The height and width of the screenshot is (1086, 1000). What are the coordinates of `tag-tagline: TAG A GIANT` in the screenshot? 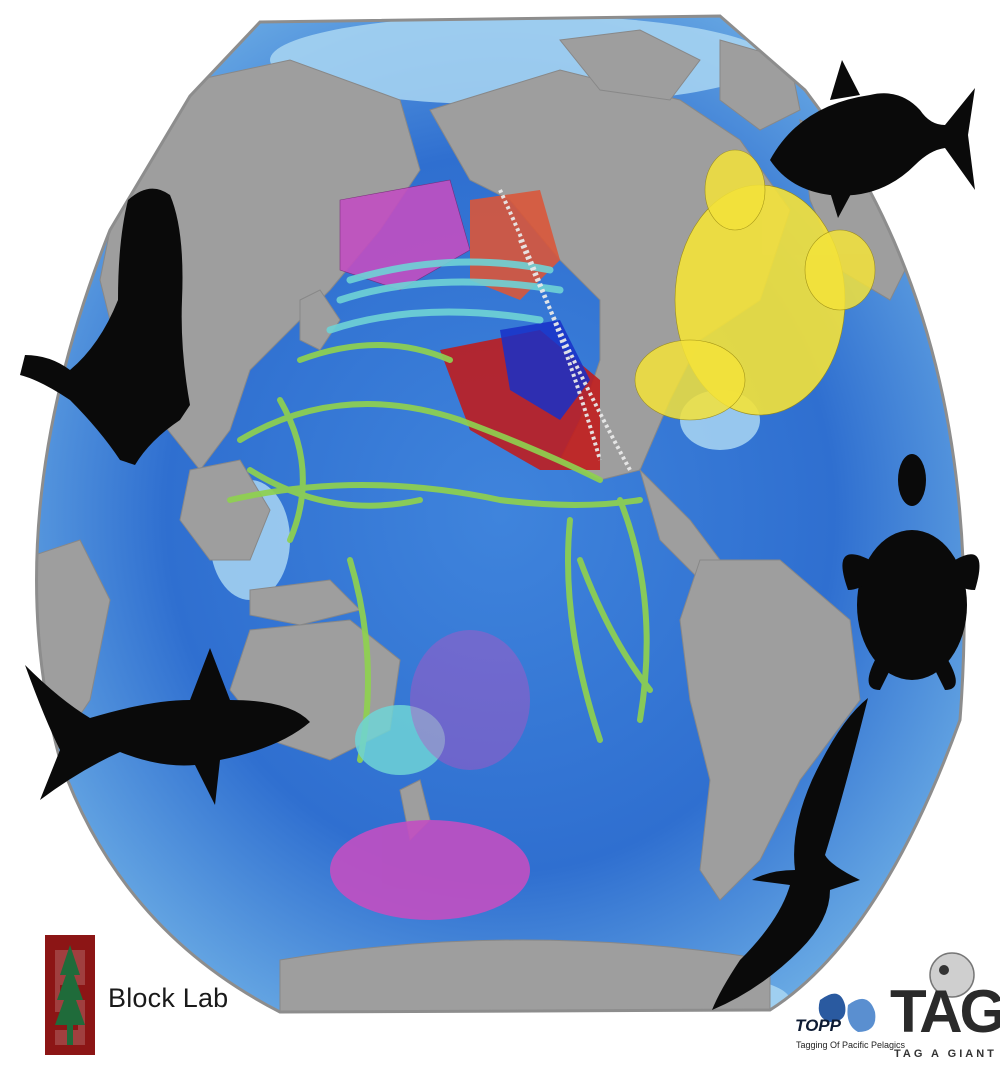 It's located at (945, 1054).